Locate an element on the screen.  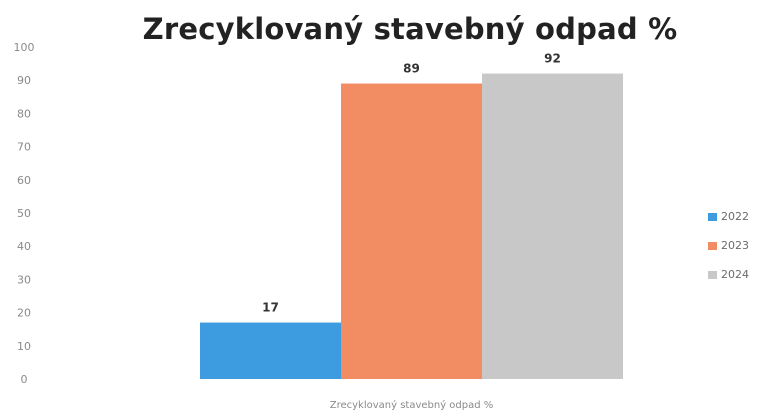
chart-title: Zrecyklovaný stavebný odpad % is located at coordinates (410, 29).